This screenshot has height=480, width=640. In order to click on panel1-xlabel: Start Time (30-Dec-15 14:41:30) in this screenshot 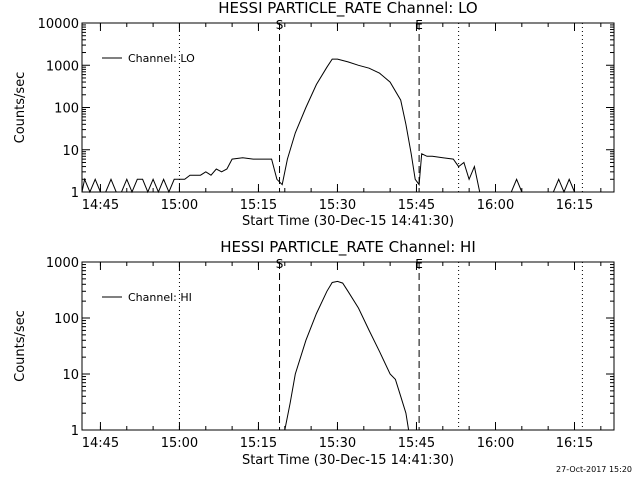, I will do `click(348, 221)`.